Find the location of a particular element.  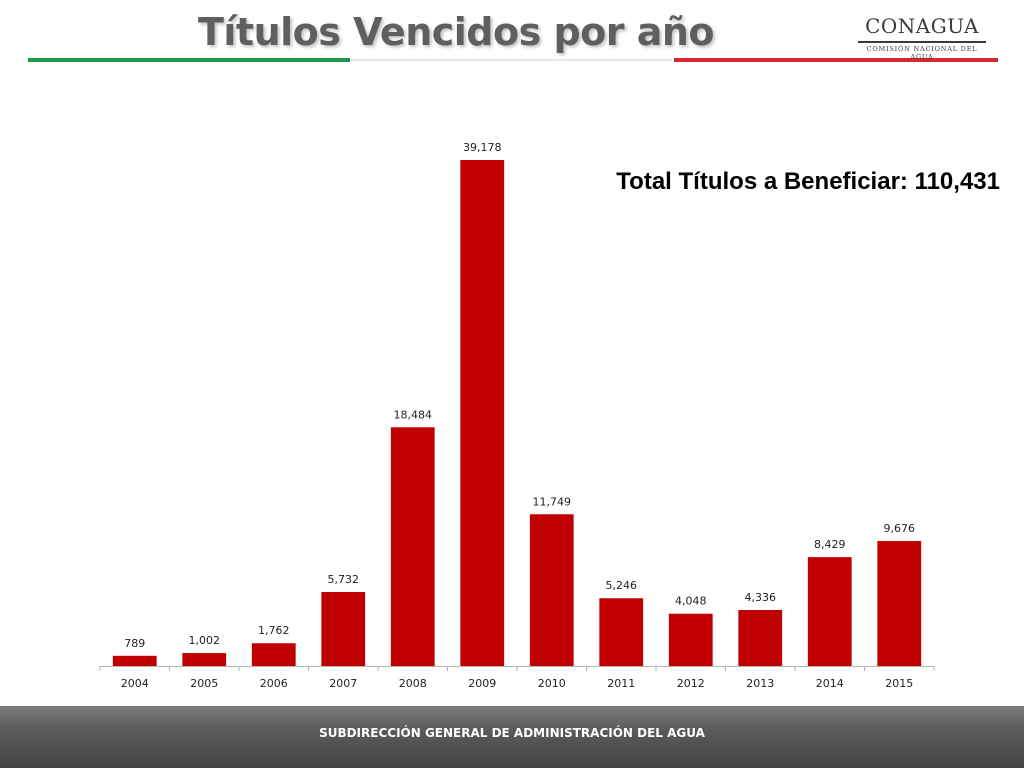

logo-name: CONAGUA is located at coordinates (922, 26).